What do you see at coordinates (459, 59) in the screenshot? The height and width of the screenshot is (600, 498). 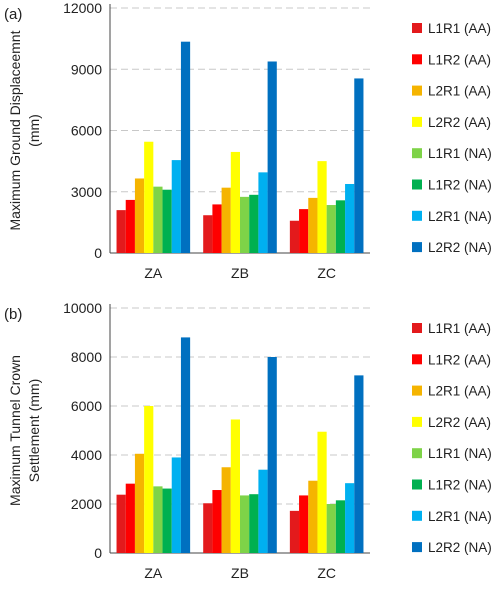 I see `chart-a-legend-label: L1R2 (AA)` at bounding box center [459, 59].